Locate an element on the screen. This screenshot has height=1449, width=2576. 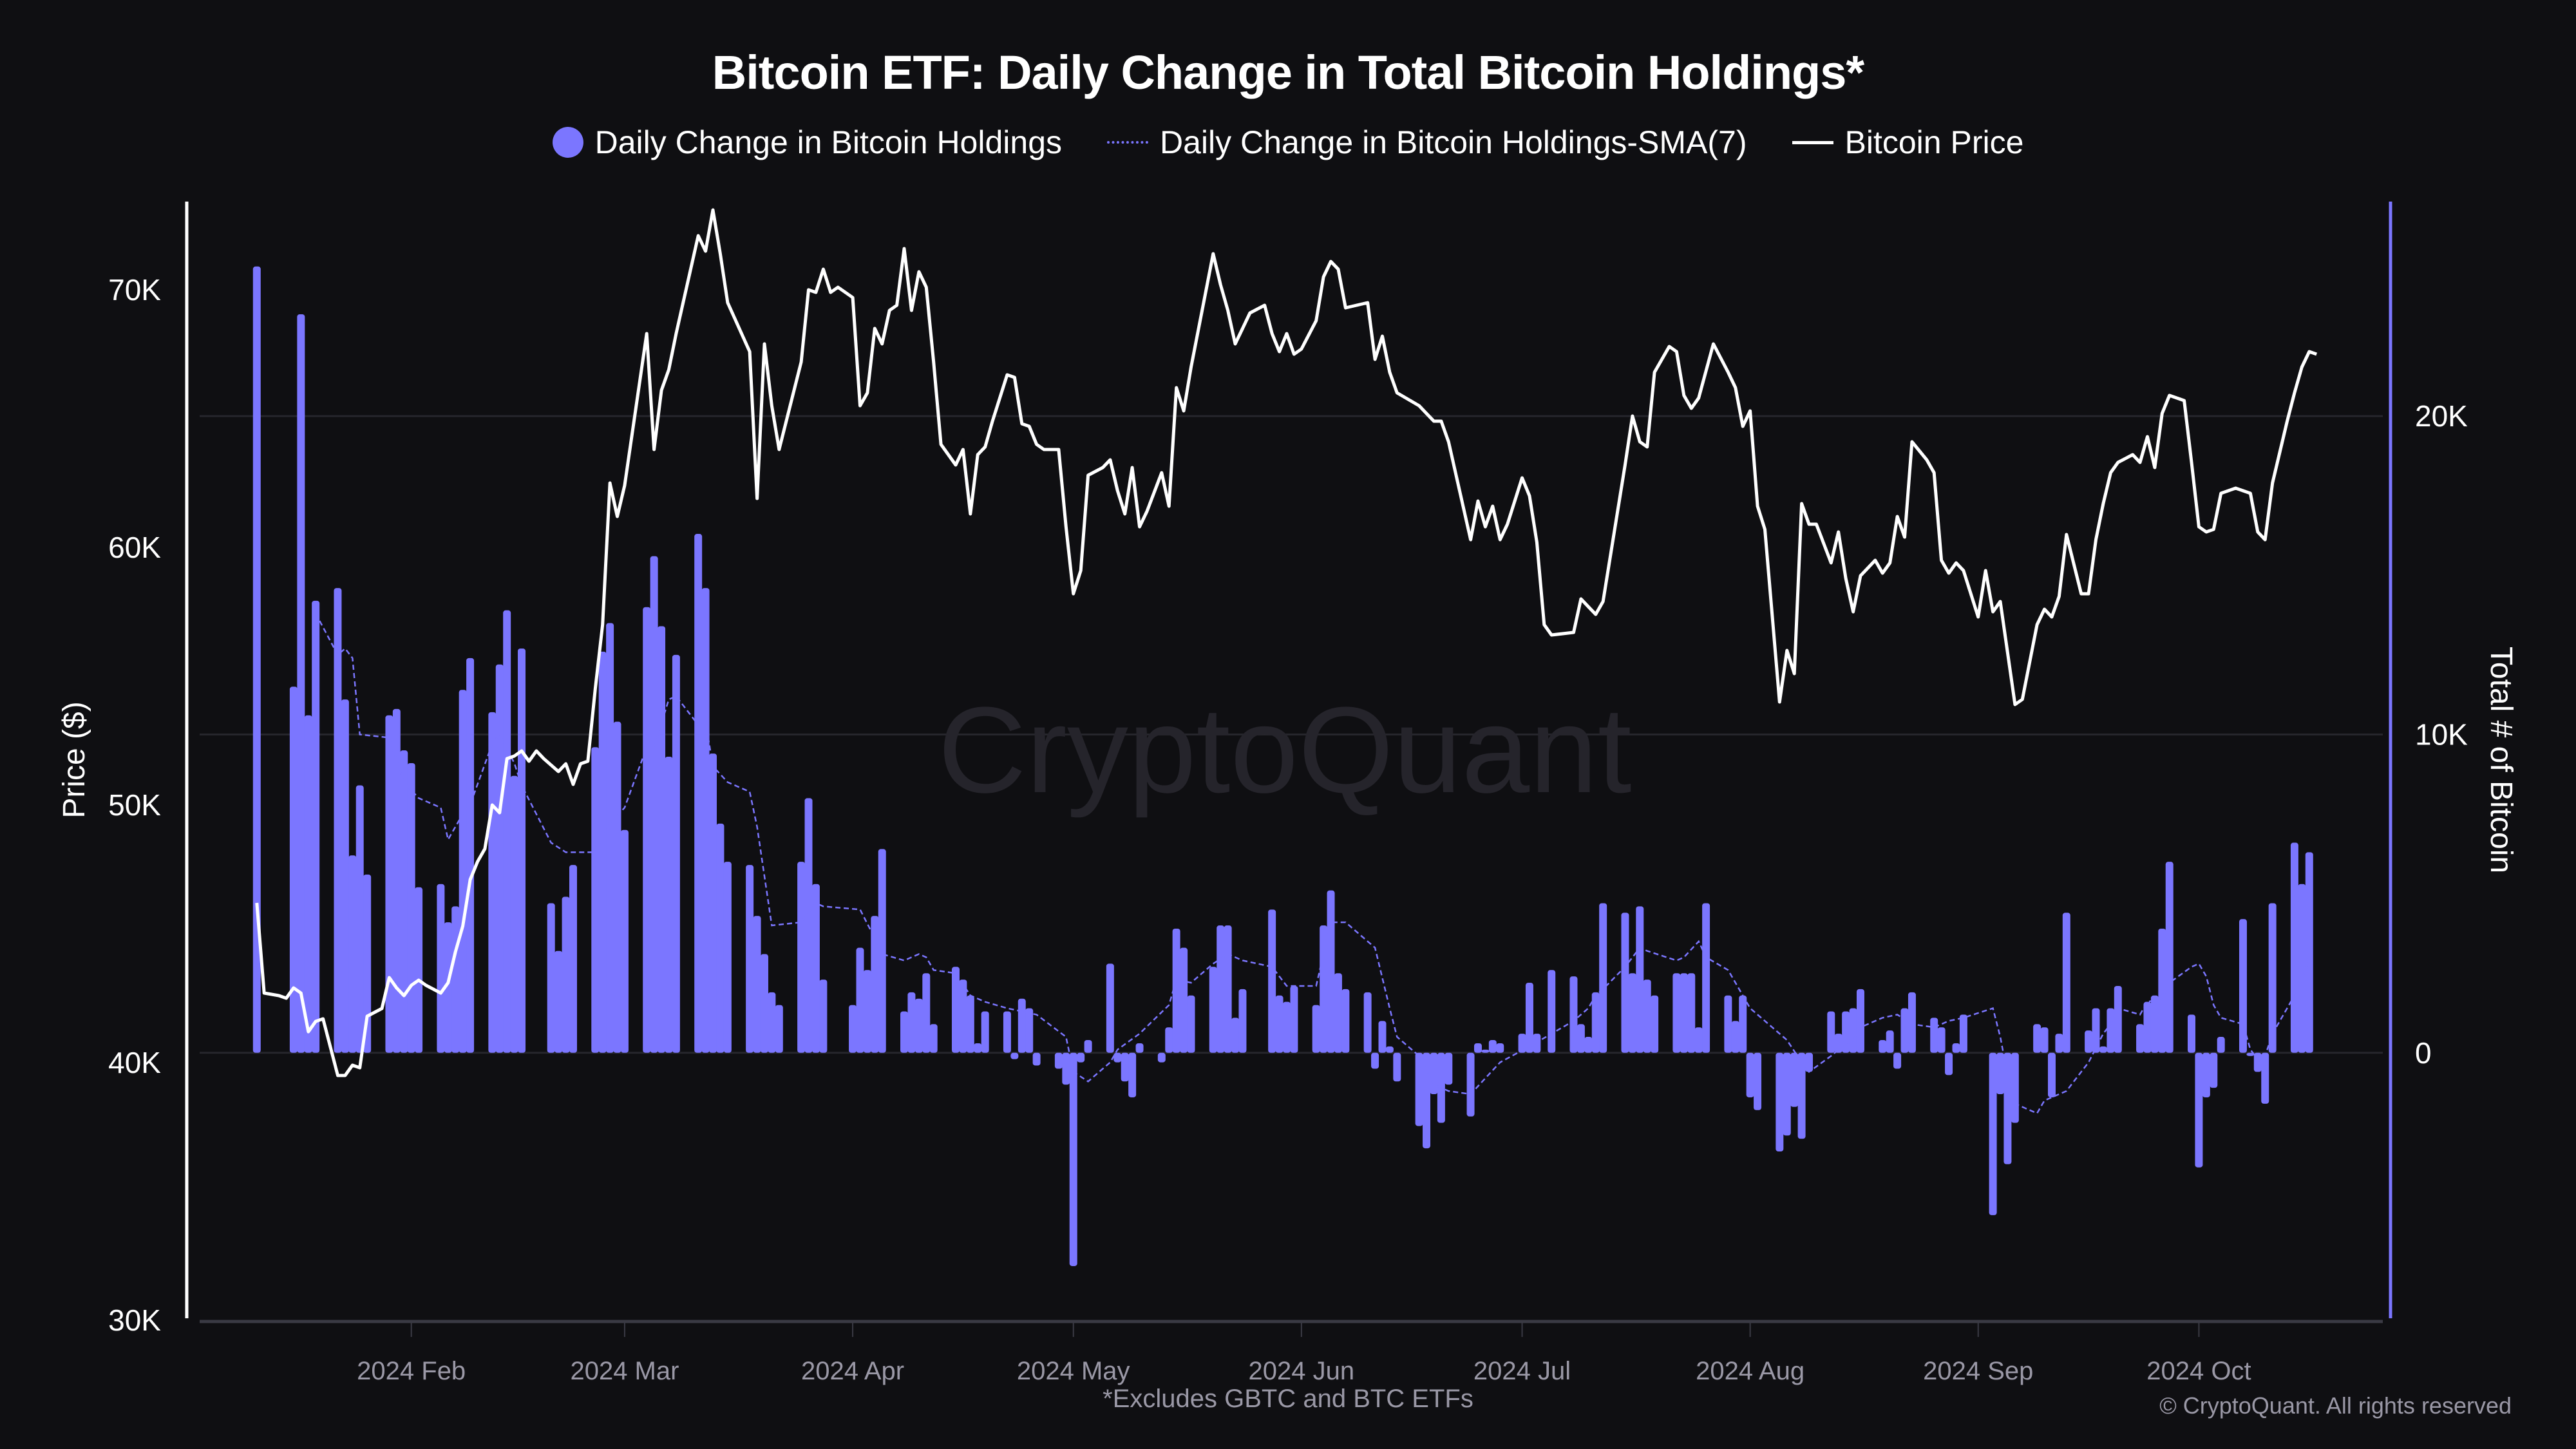
y-right-axis-title: Total # of Bitcoin is located at coordinates (2501, 760).